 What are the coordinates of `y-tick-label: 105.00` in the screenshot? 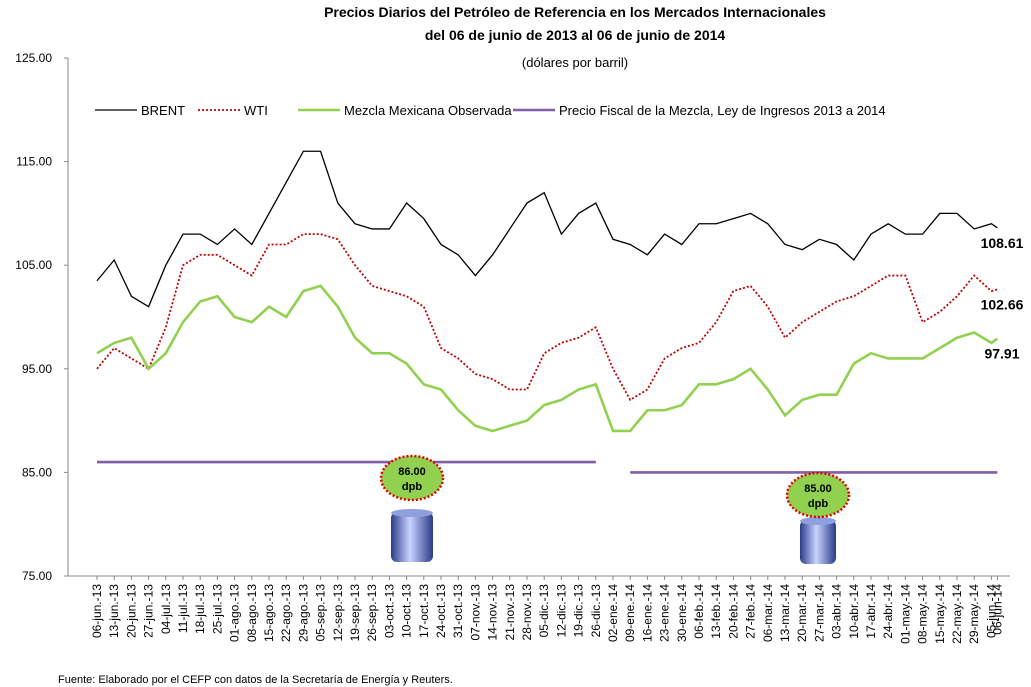 It's located at (33, 265).